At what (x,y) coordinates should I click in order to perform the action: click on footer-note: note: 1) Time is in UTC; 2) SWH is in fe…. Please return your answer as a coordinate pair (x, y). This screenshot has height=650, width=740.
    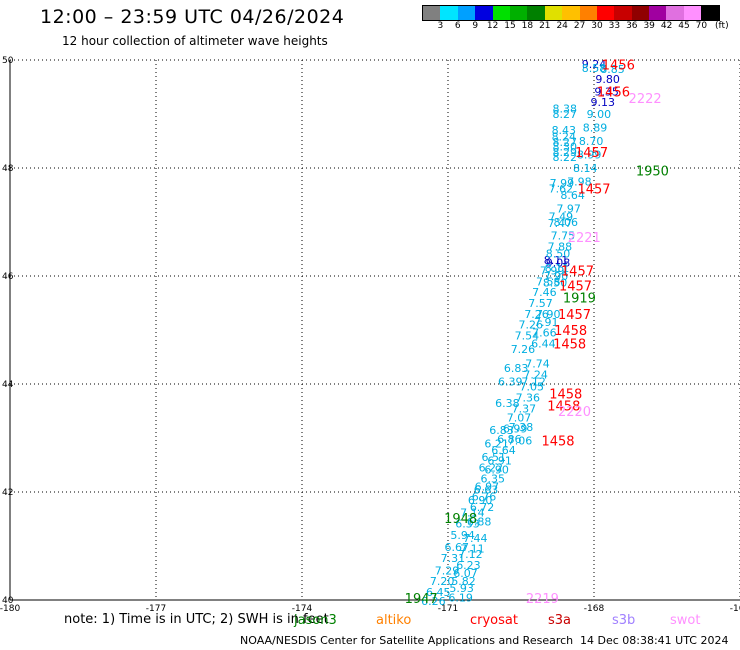
    Looking at the image, I should click on (196, 619).